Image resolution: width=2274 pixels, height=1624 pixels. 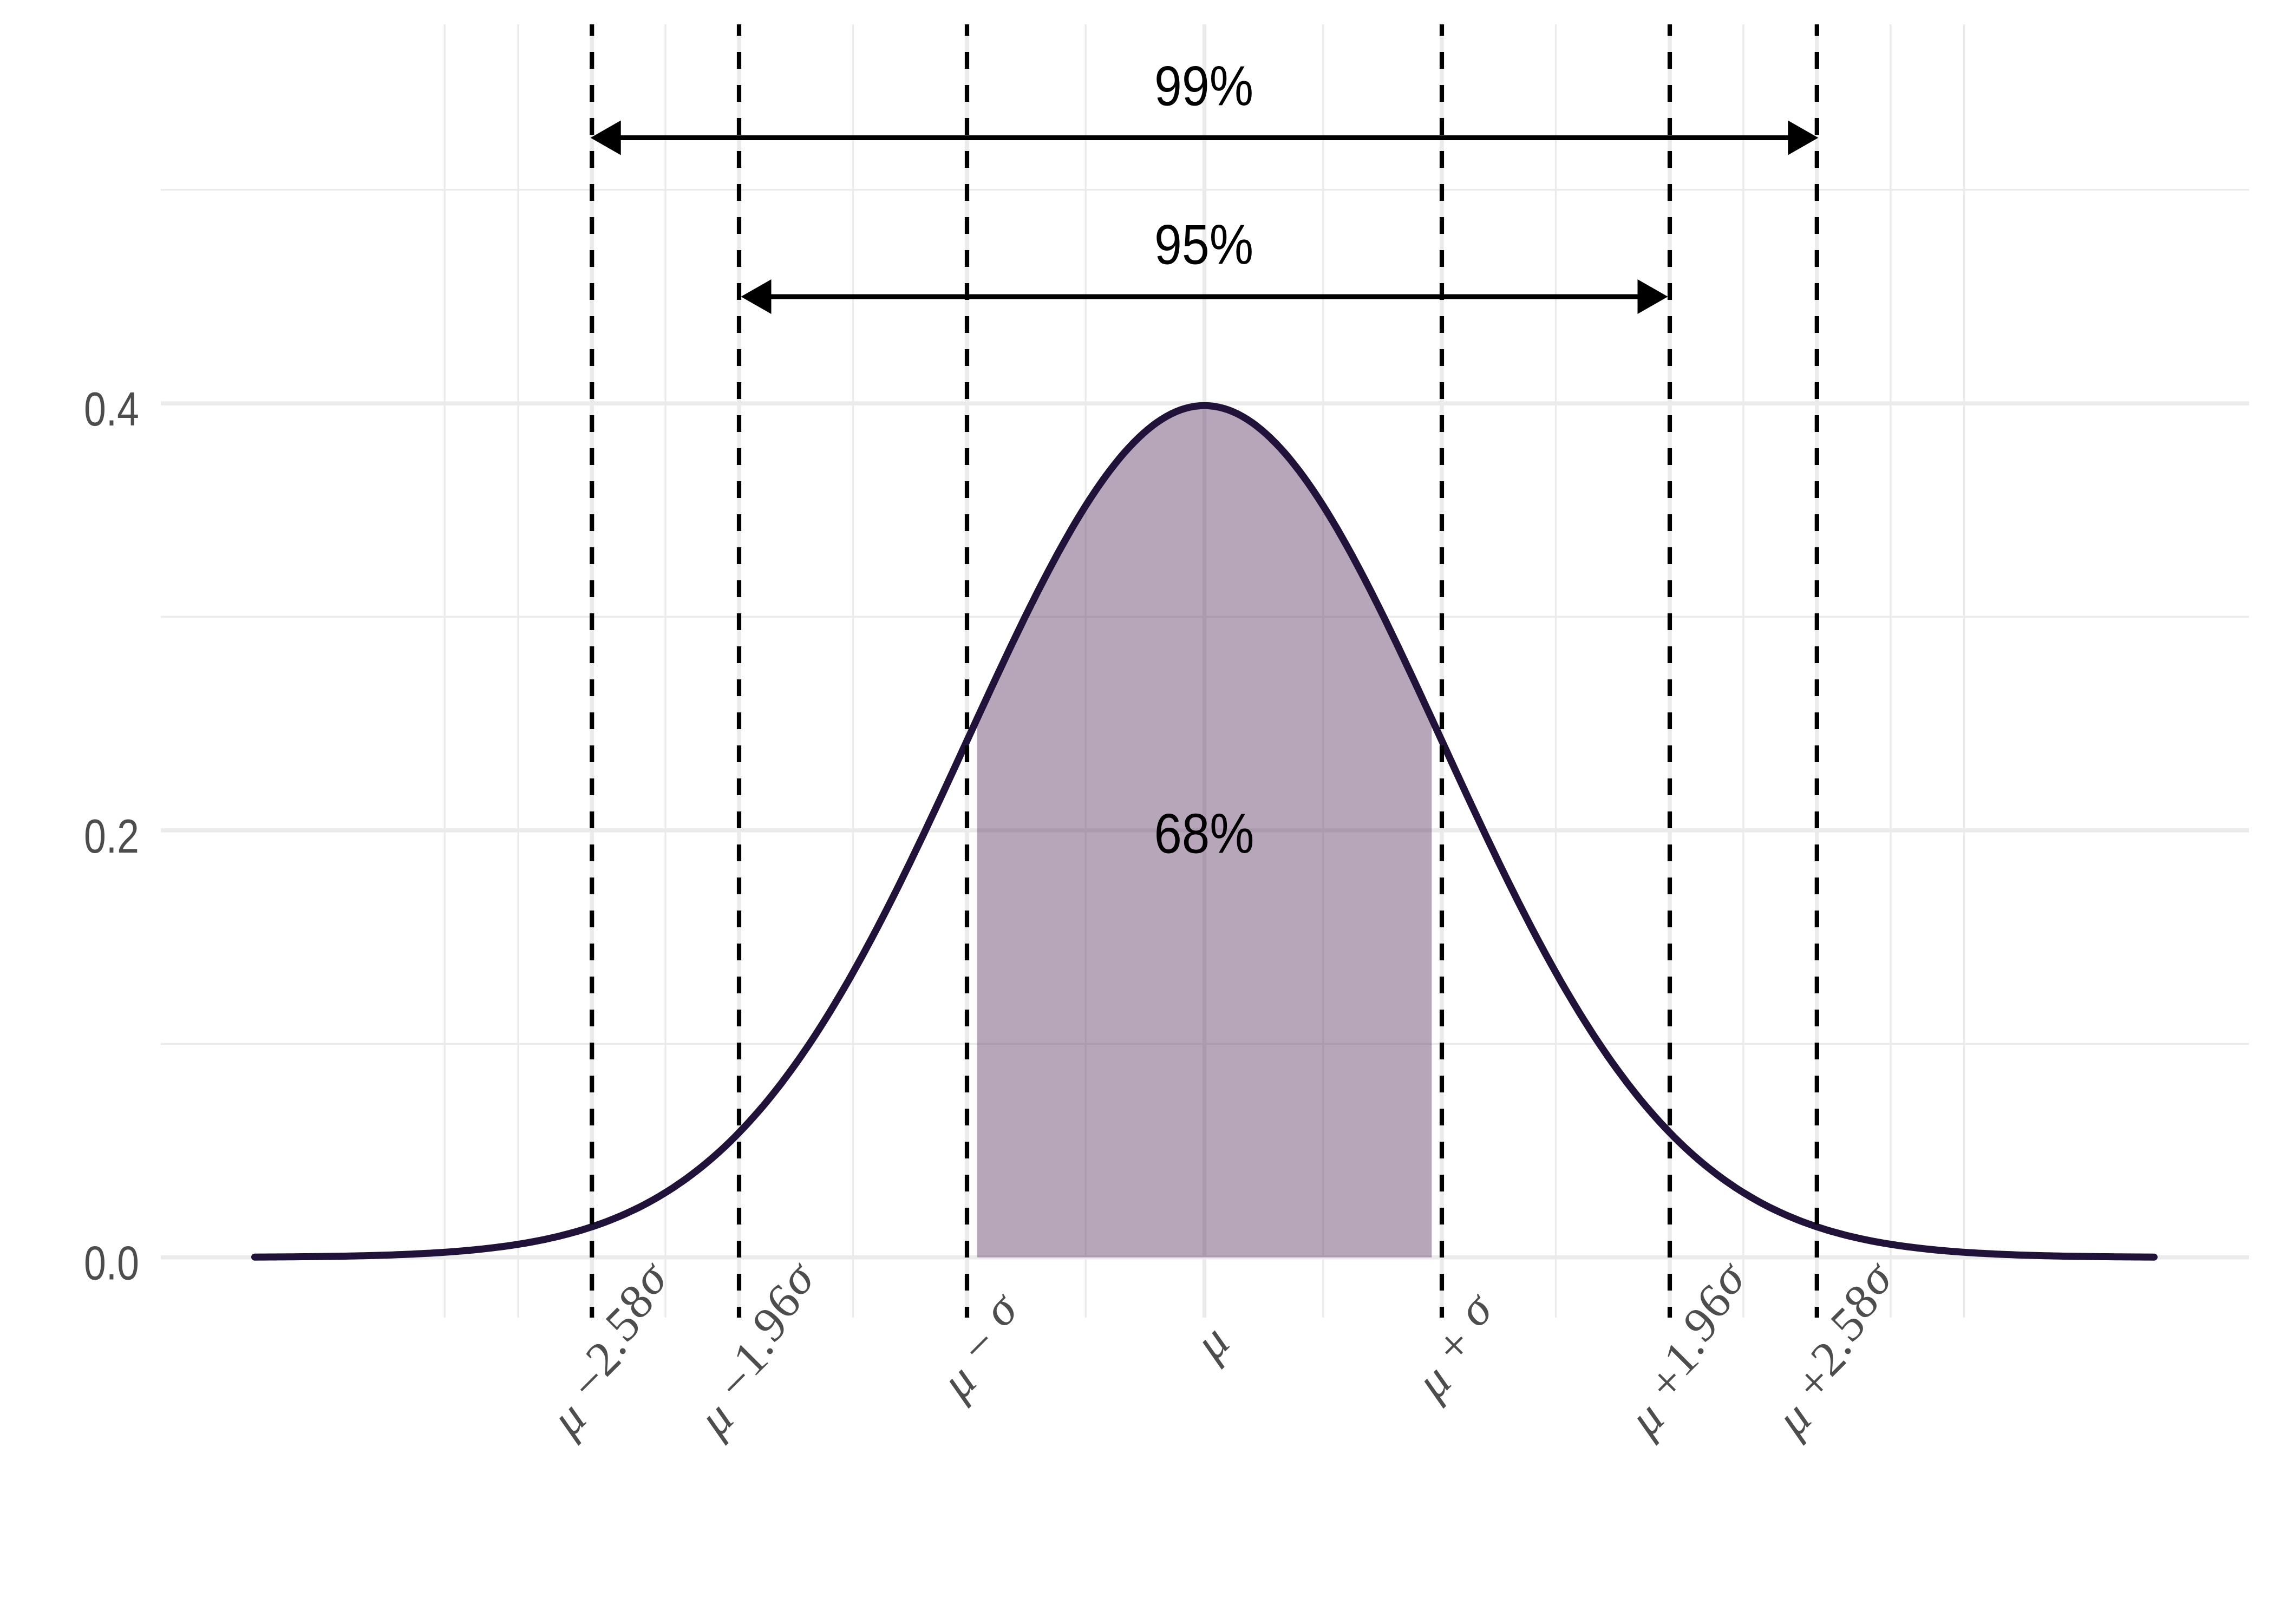 What do you see at coordinates (1204, 834) in the screenshot?
I see `svg-text: 68%` at bounding box center [1204, 834].